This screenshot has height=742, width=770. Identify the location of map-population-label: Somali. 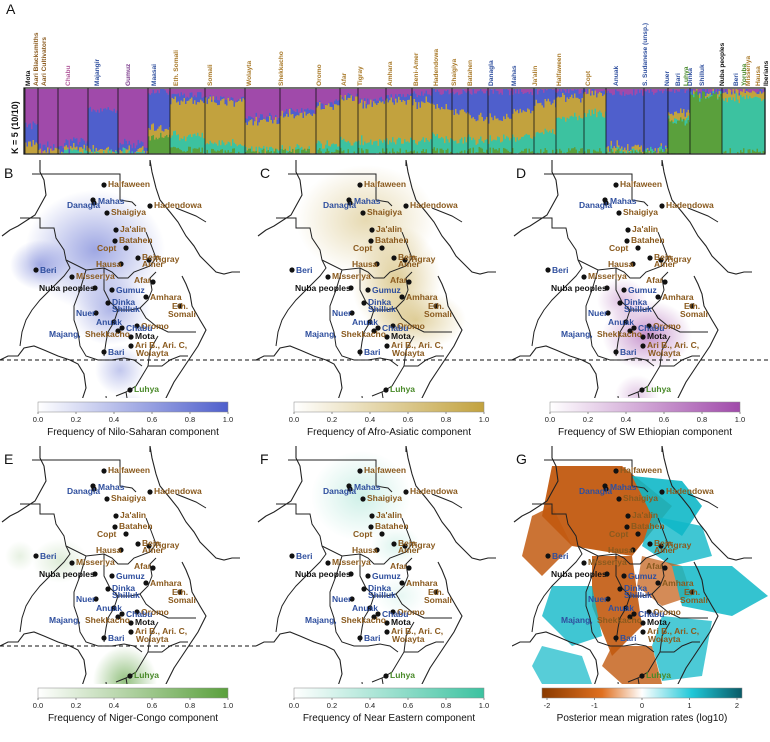
(694, 600).